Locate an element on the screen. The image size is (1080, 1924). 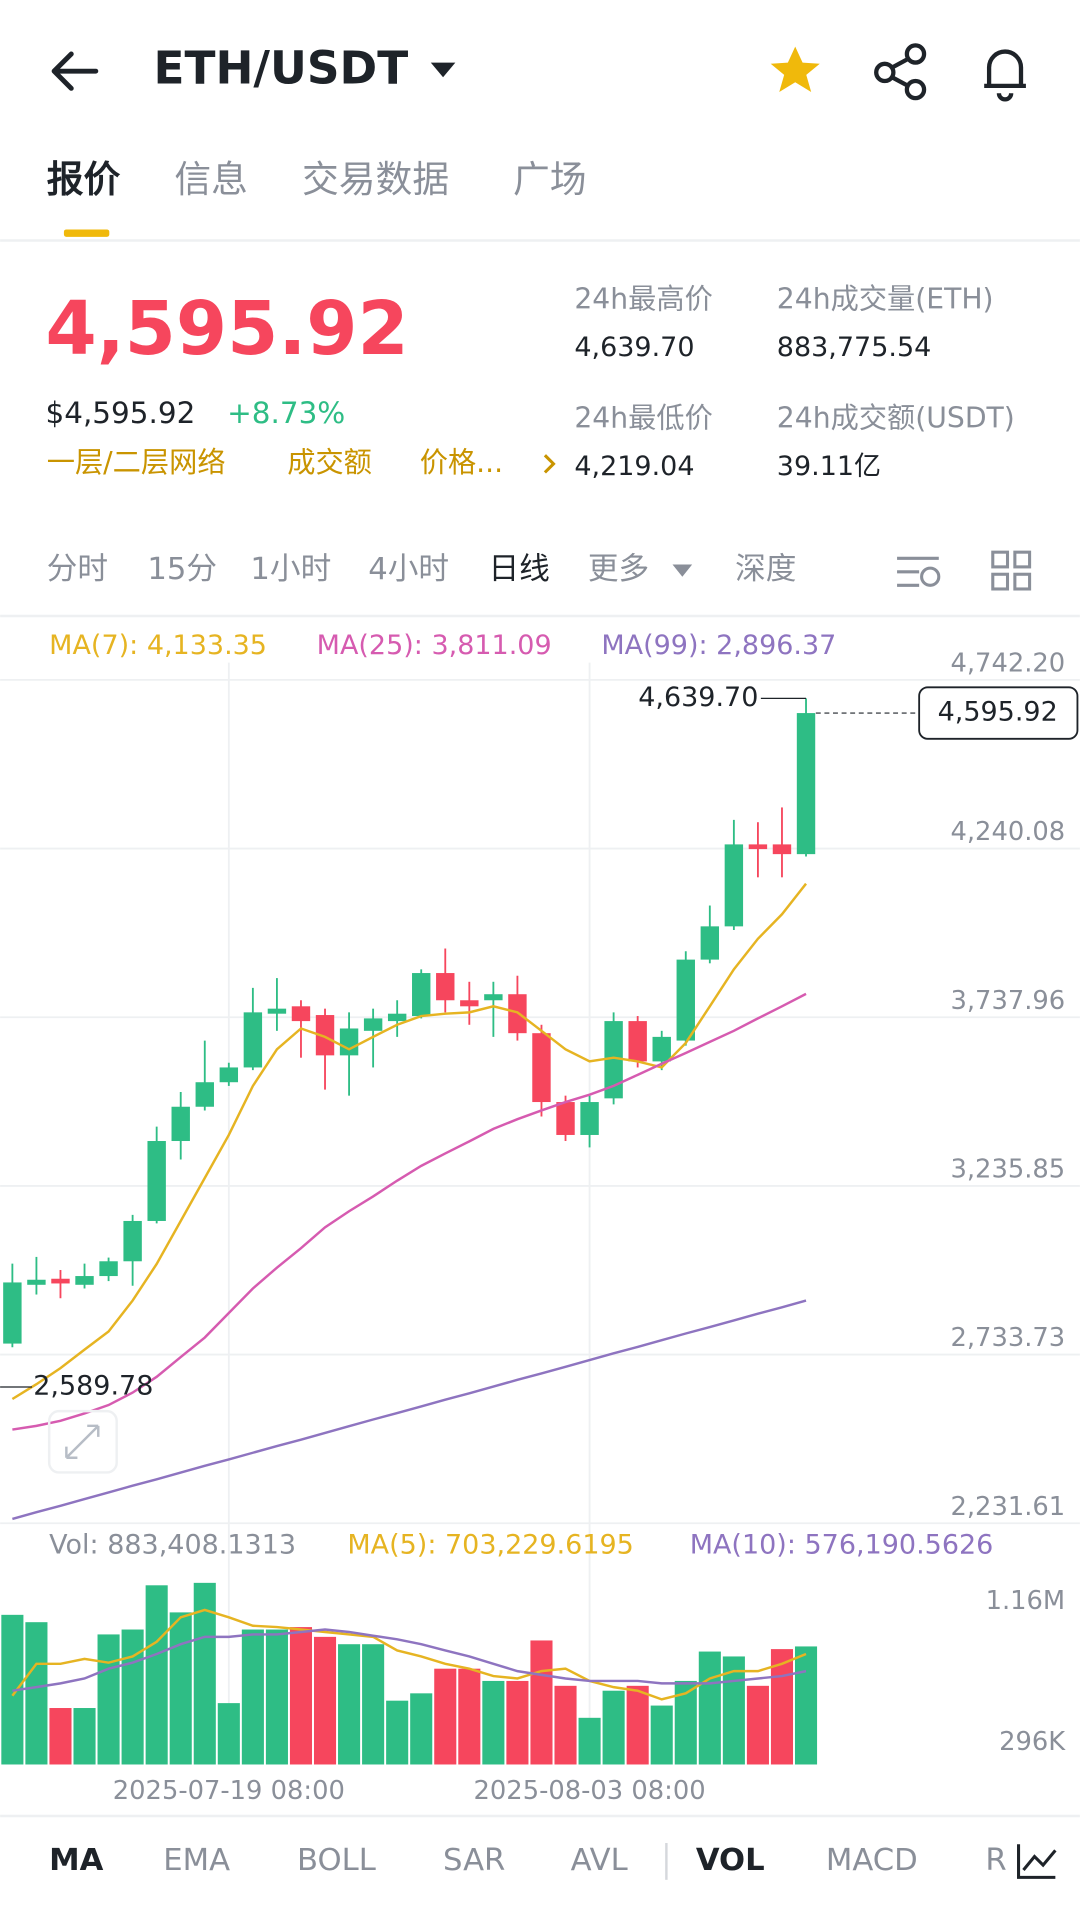
price-change: +8.73% is located at coordinates (286, 413).